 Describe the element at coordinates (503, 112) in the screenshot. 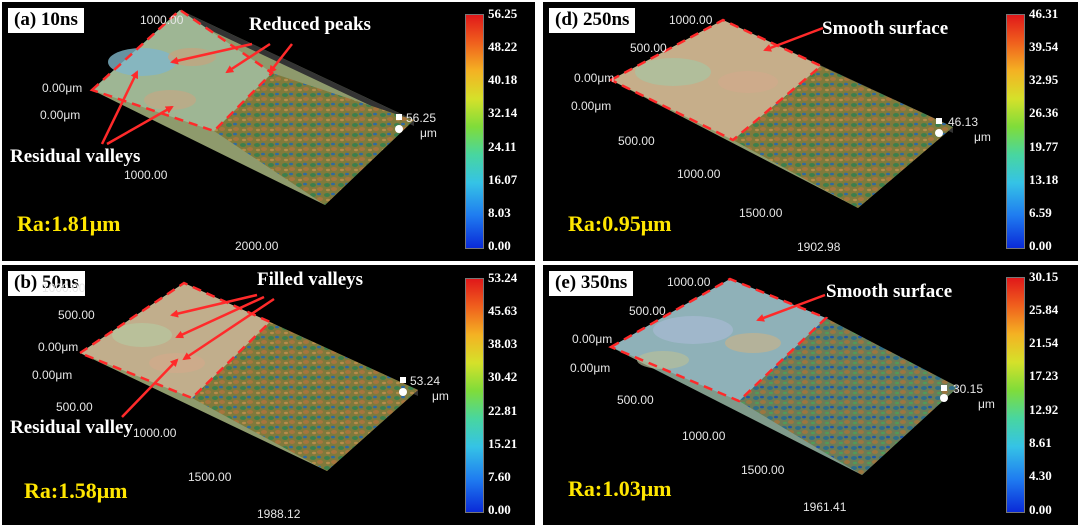

I see `scale-tick-a: 32.14` at that location.